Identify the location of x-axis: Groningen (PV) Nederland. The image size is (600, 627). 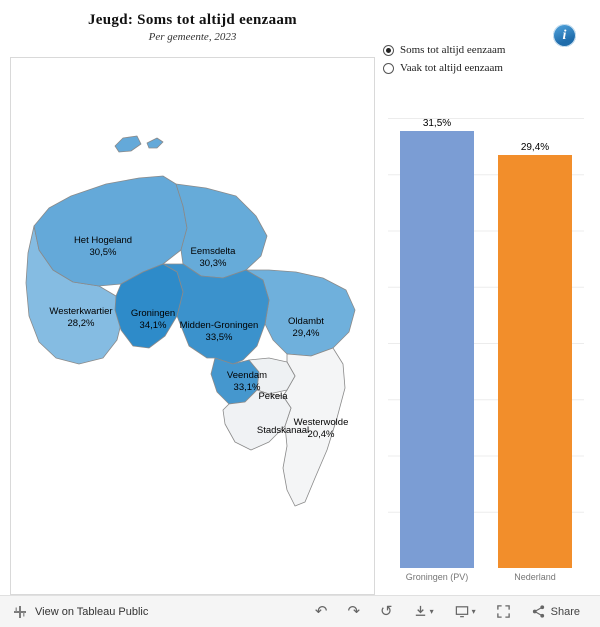
(486, 577).